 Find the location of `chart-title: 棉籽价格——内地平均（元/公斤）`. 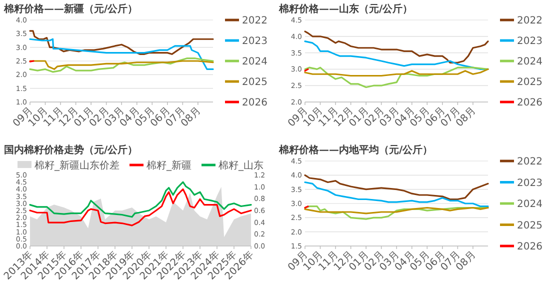

chart-title: 棉籽价格——内地平均（元/公斤） is located at coordinates (355, 150).